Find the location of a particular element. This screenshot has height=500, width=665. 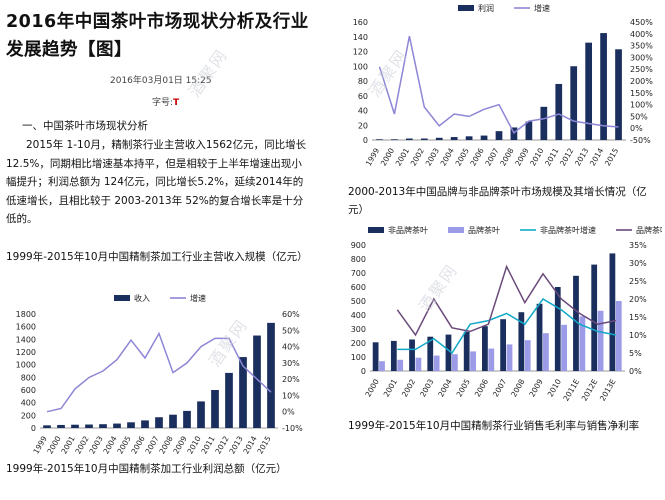

font-size-control: 字号:T is located at coordinates (165, 101).